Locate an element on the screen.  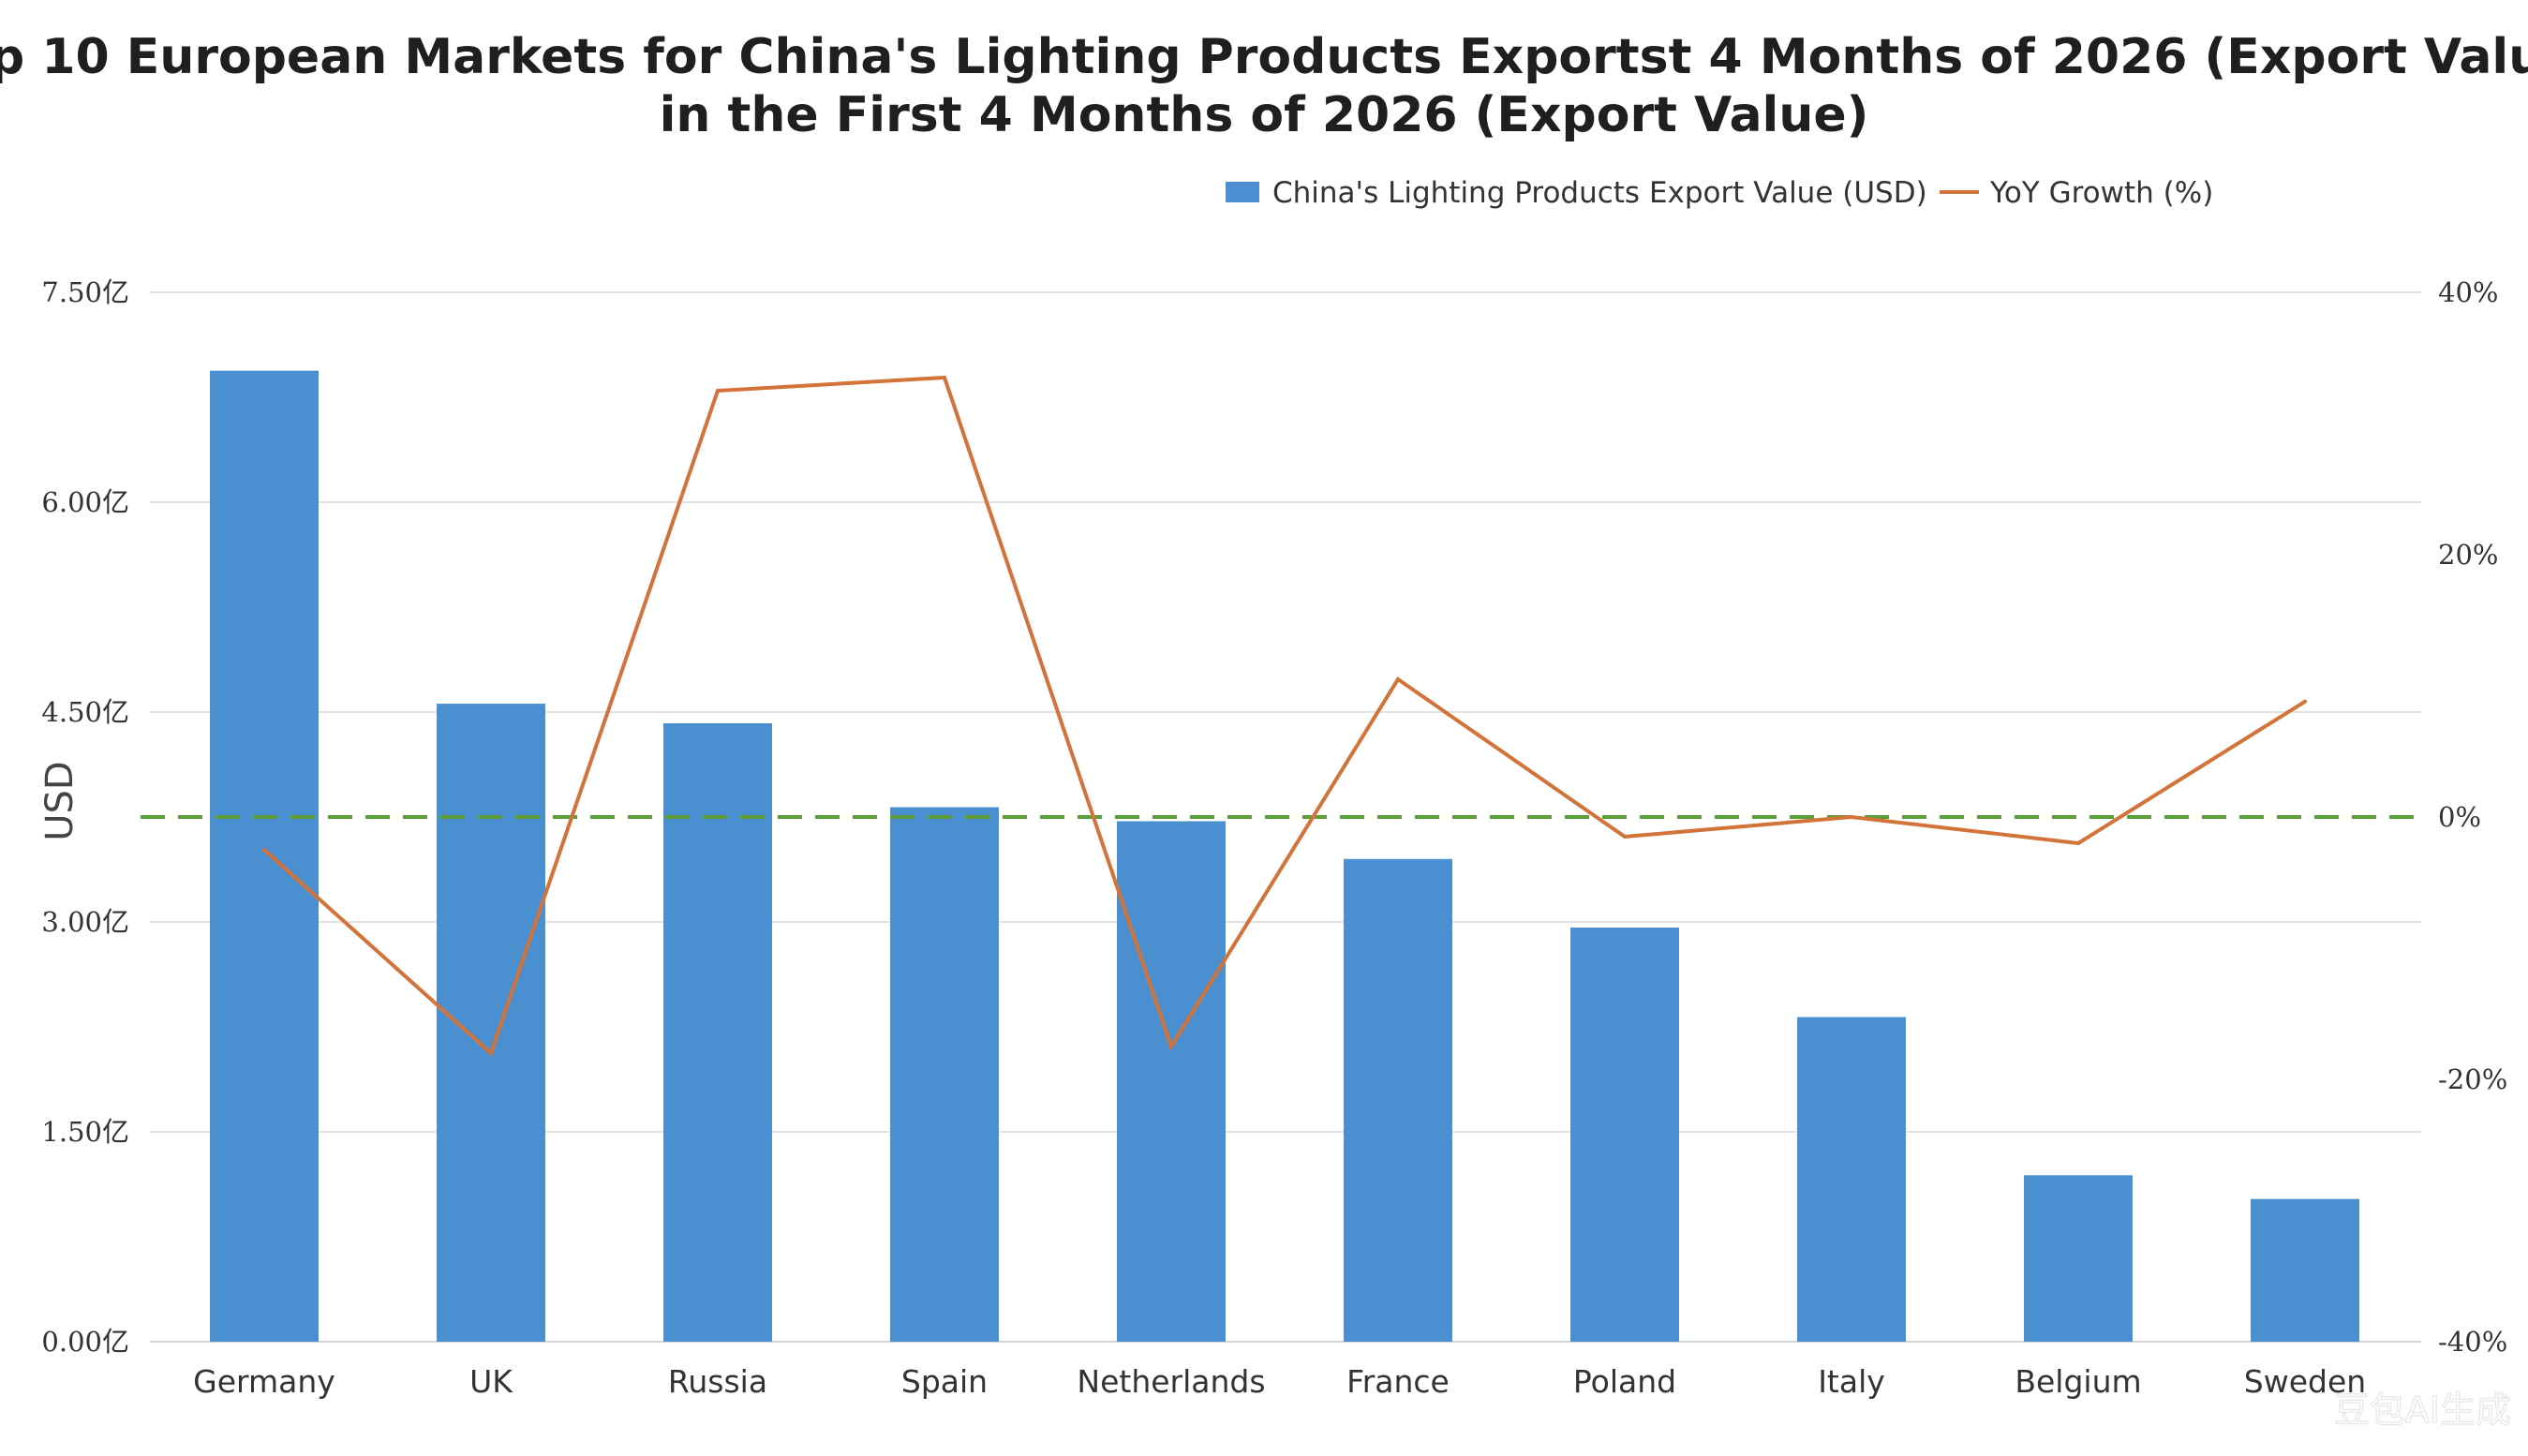
y-right-tick-label: 20% is located at coordinates (2468, 555).